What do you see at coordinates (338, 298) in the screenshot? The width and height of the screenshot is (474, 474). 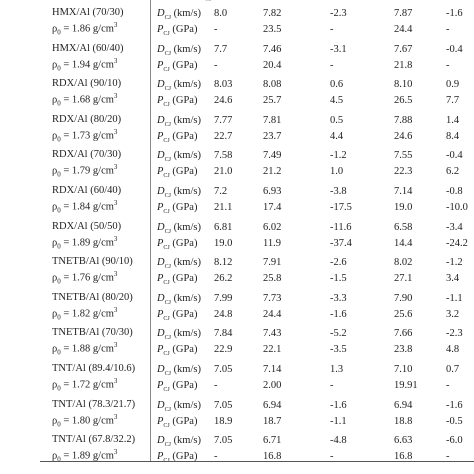 I see `table-cell: -3.3` at bounding box center [338, 298].